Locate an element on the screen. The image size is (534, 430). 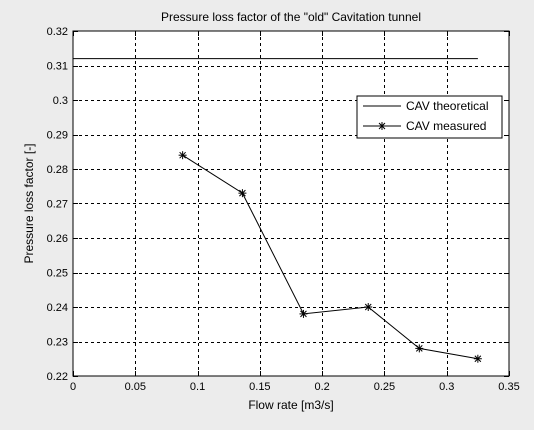
x-tick-label: 0.35 is located at coordinates (508, 387).